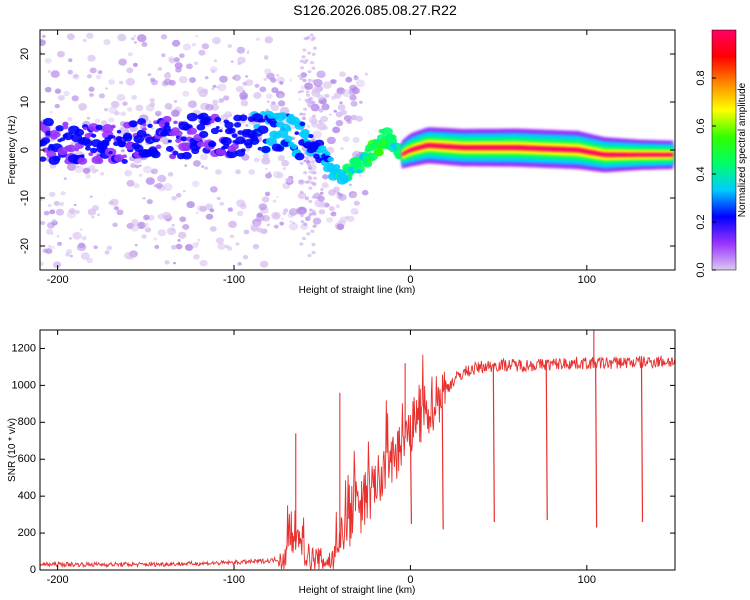  Describe the element at coordinates (701, 125) in the screenshot. I see `colorbar-tick-label: 0.6` at that location.